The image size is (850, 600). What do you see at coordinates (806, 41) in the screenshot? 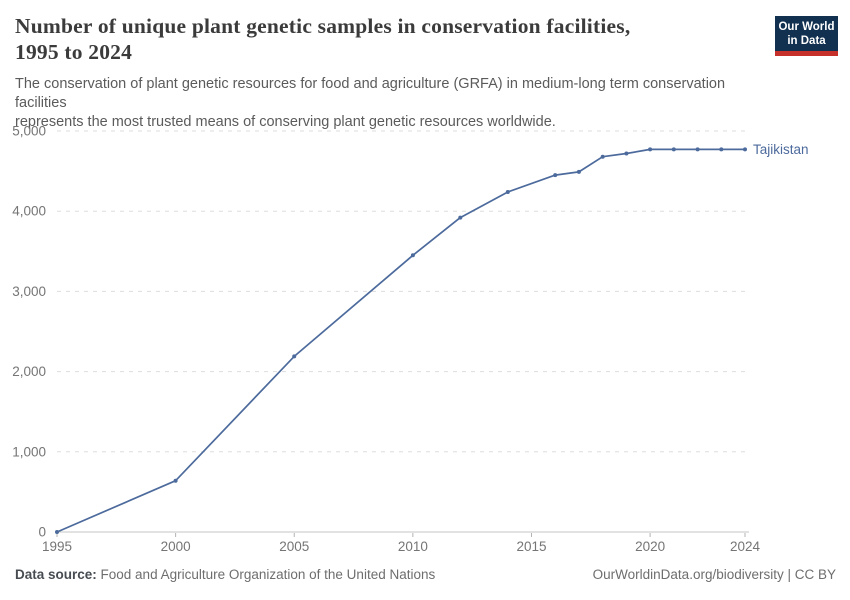
I see `owid-logo-line2: in Data` at bounding box center [806, 41].